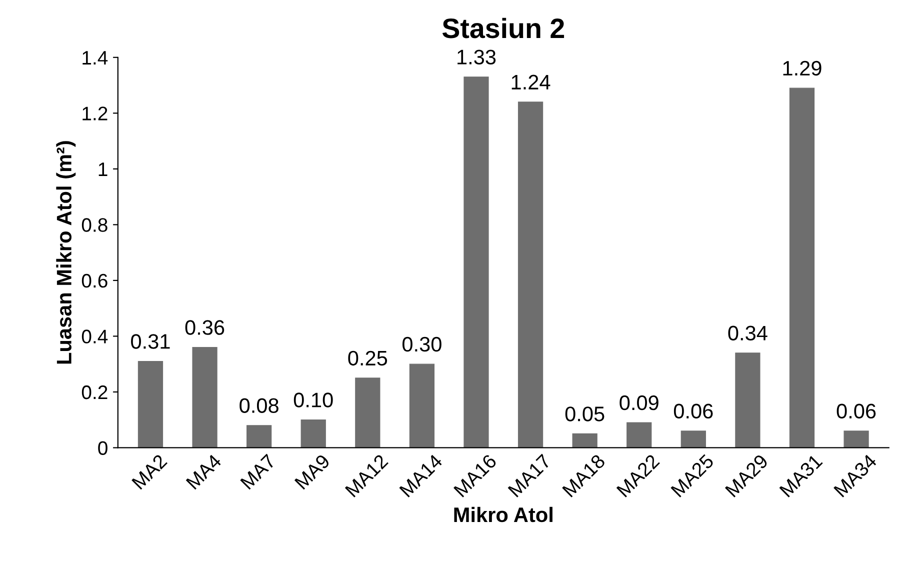 The image size is (907, 574). Describe the element at coordinates (95, 225) in the screenshot. I see `y-tick-label: 0.8` at that location.